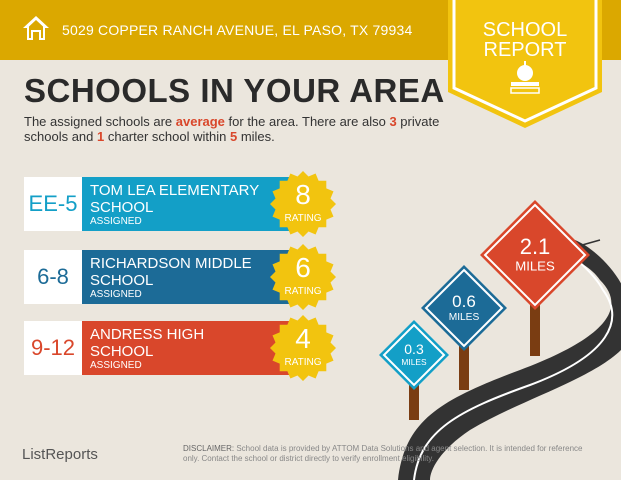 This screenshot has height=480, width=621. I want to click on school-row: 9-12 ANDRESS HIGH SCHOOL ASSIGNED 4 RATING, so click(184, 348).